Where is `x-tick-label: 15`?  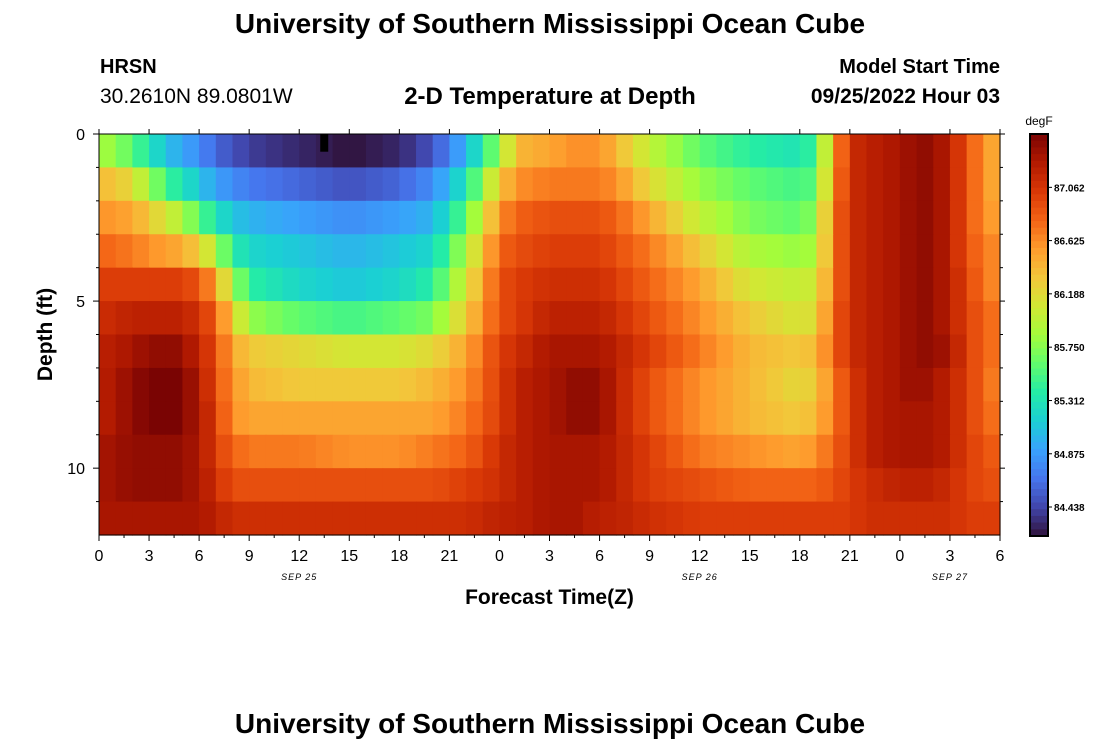 x-tick-label: 15 is located at coordinates (349, 556).